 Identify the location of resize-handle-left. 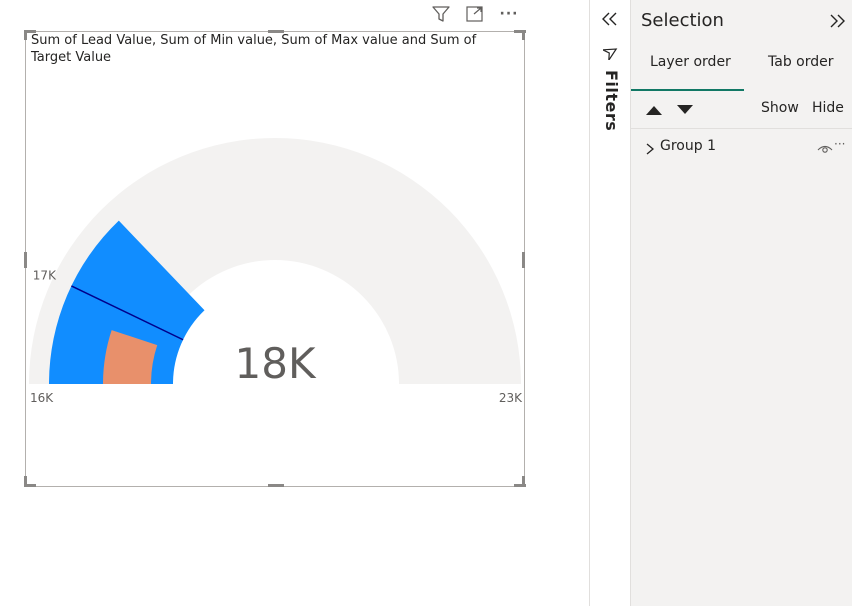
(25, 260).